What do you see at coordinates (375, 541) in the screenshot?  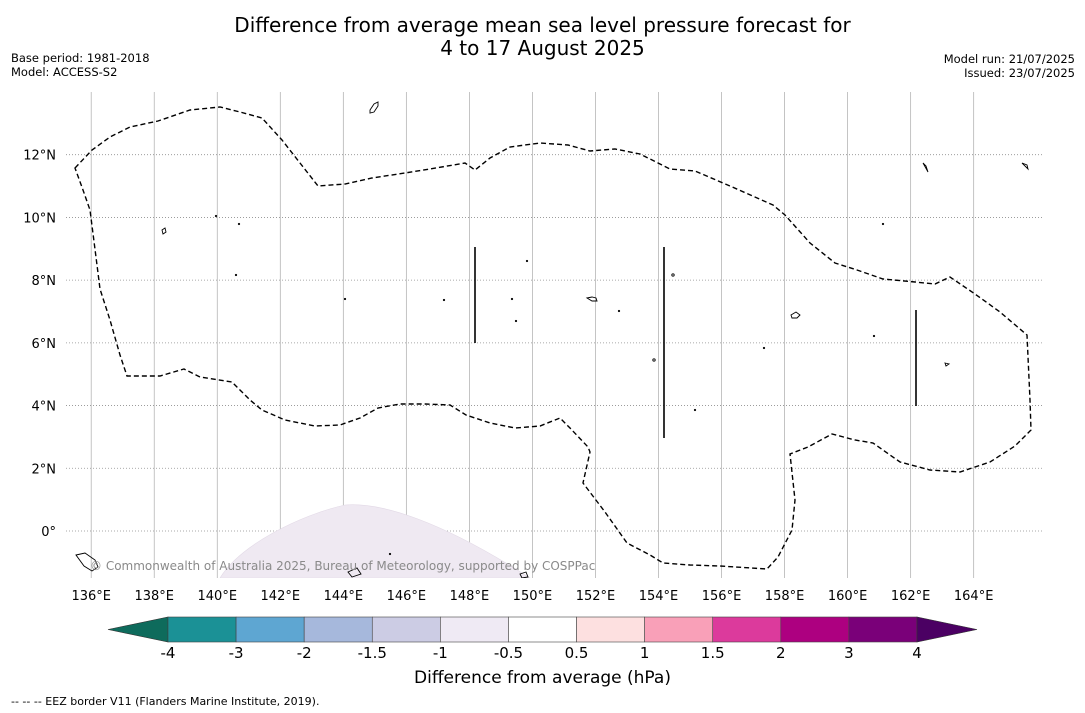 I see `pressure-anomaly-area` at bounding box center [375, 541].